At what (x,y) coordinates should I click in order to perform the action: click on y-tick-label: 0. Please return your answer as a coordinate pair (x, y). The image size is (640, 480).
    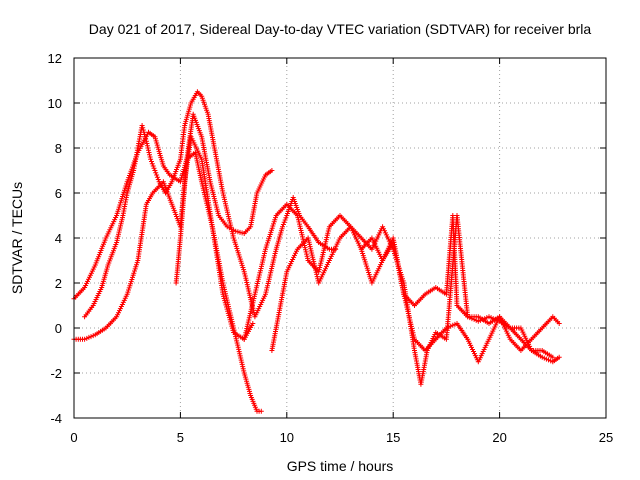
    Looking at the image, I should click on (58, 328).